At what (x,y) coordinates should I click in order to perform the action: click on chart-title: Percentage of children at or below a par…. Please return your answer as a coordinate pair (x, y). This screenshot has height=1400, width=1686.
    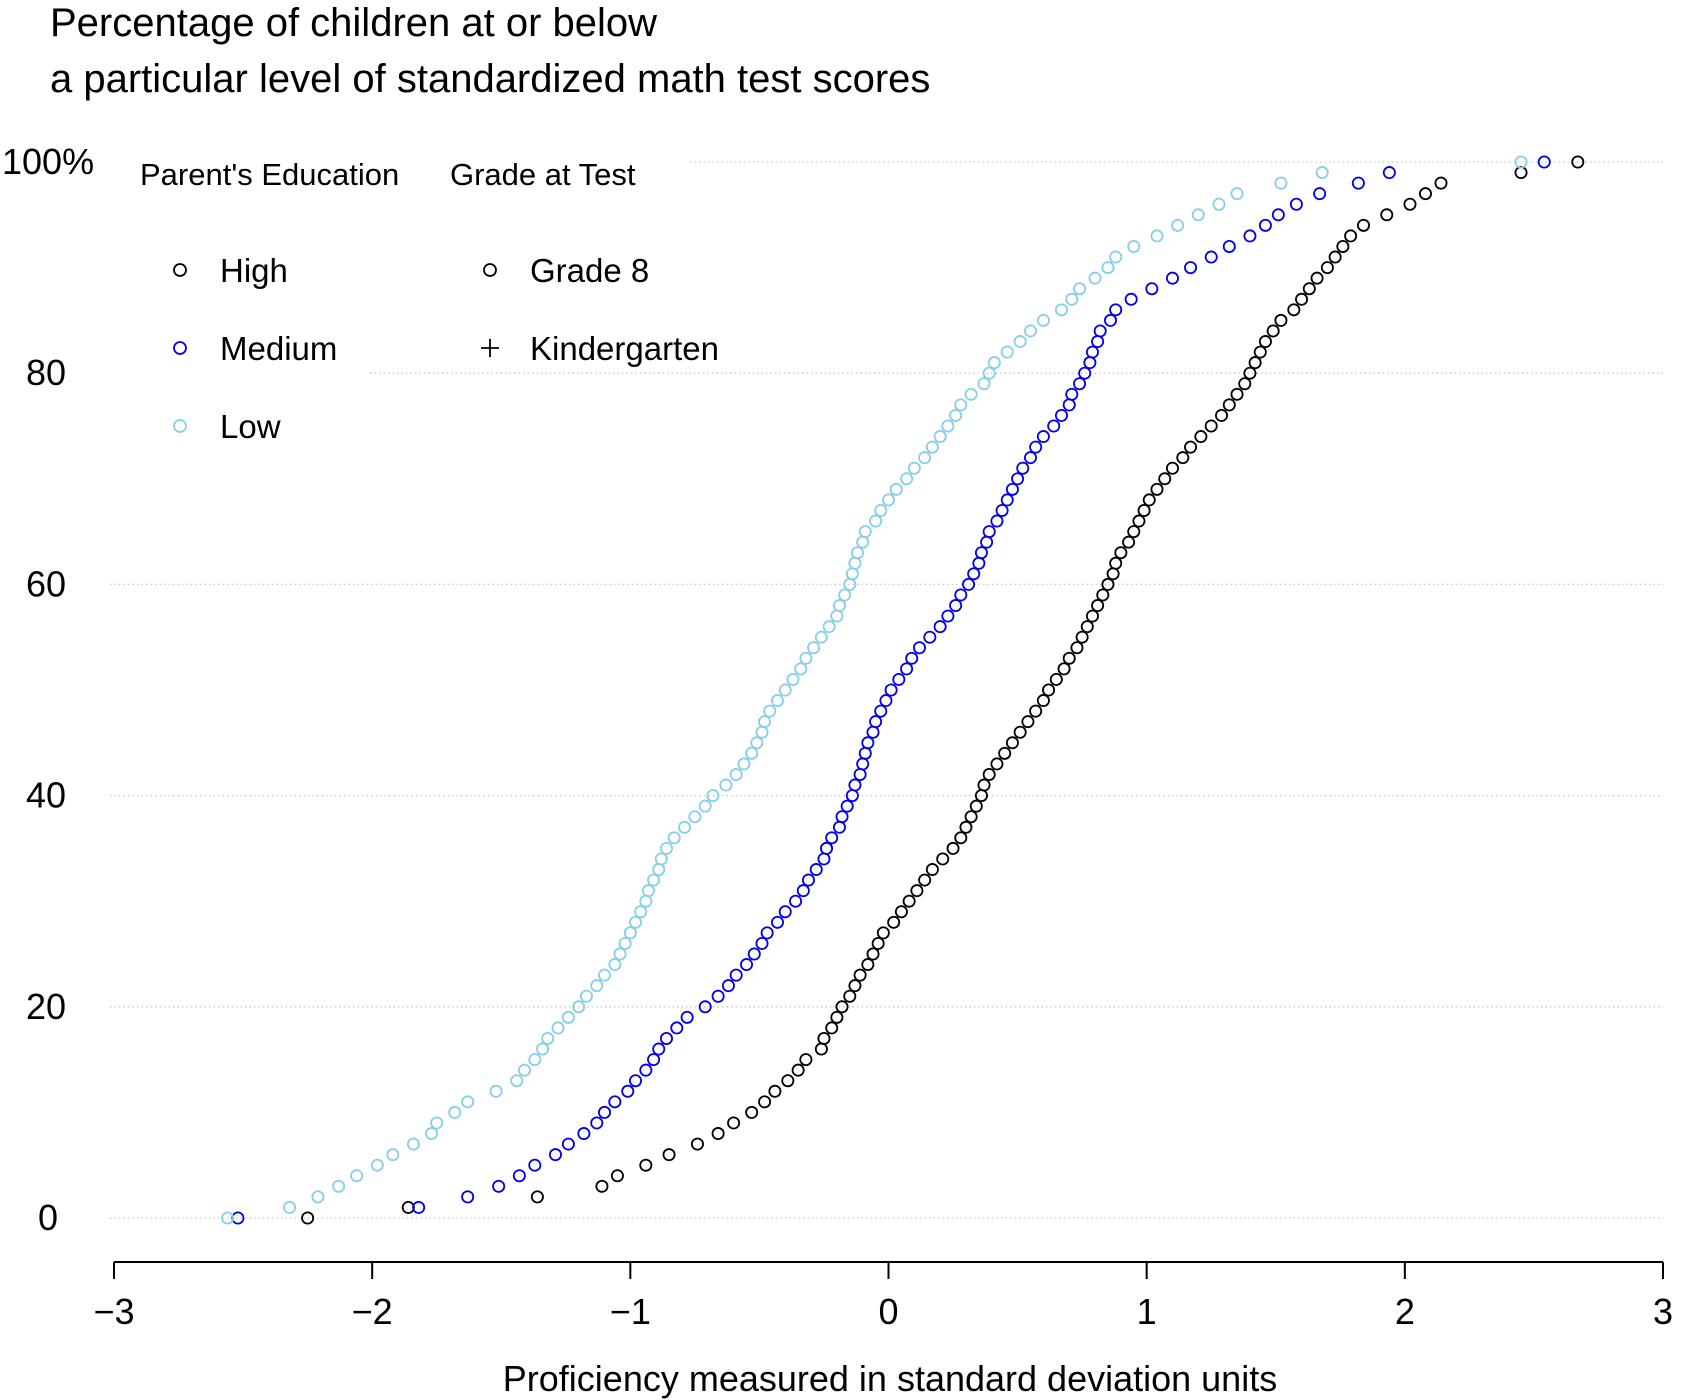
    Looking at the image, I should click on (490, 51).